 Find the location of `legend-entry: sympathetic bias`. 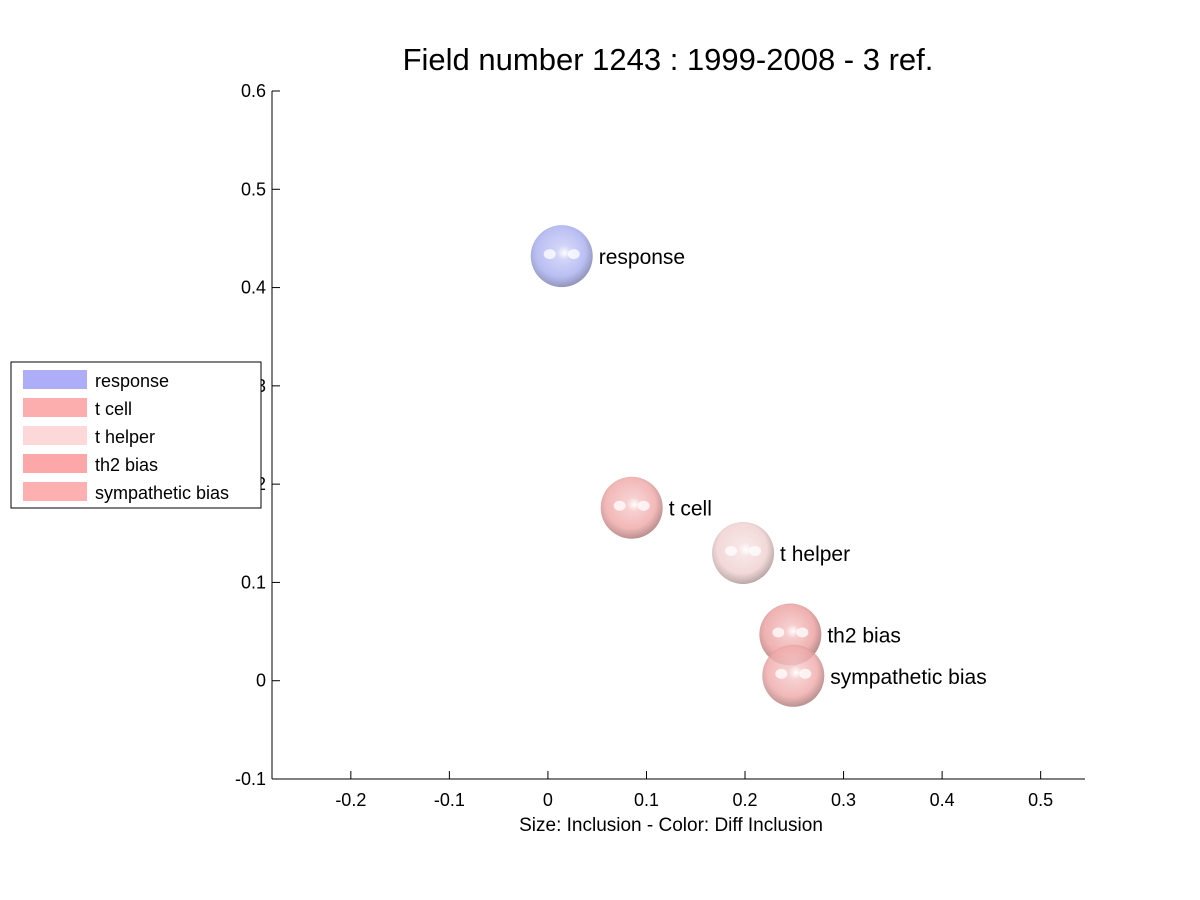

legend-entry: sympathetic bias is located at coordinates (126, 492).